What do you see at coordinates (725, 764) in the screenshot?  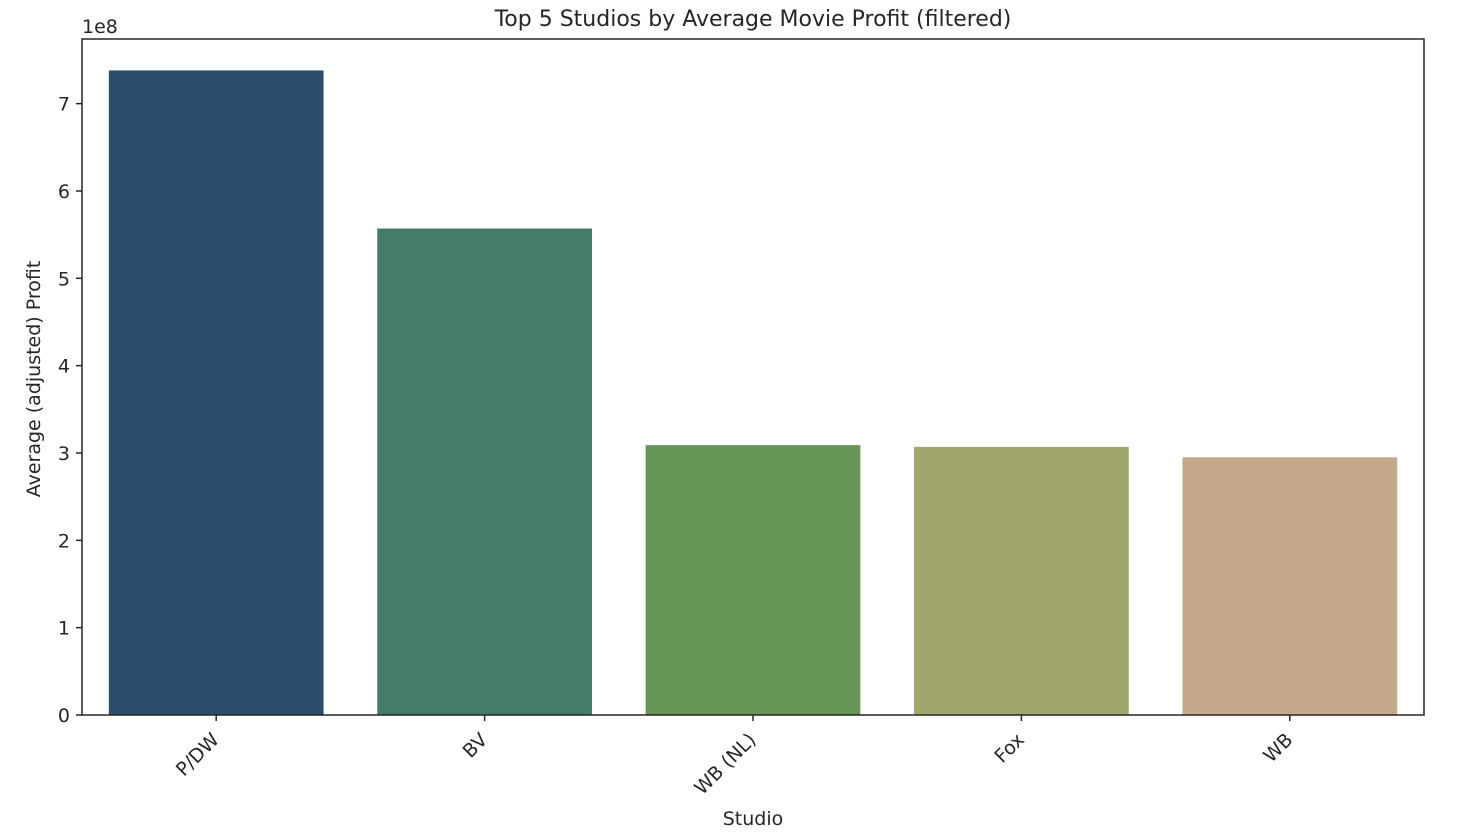 I see `x-tick-label: WB (NL)` at bounding box center [725, 764].